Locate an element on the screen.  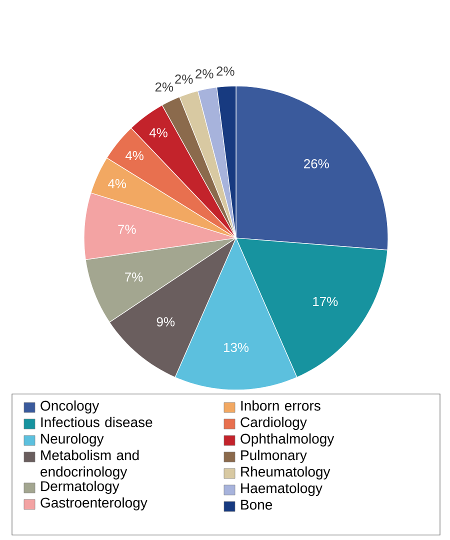
data-label: 13% is located at coordinates (236, 347).